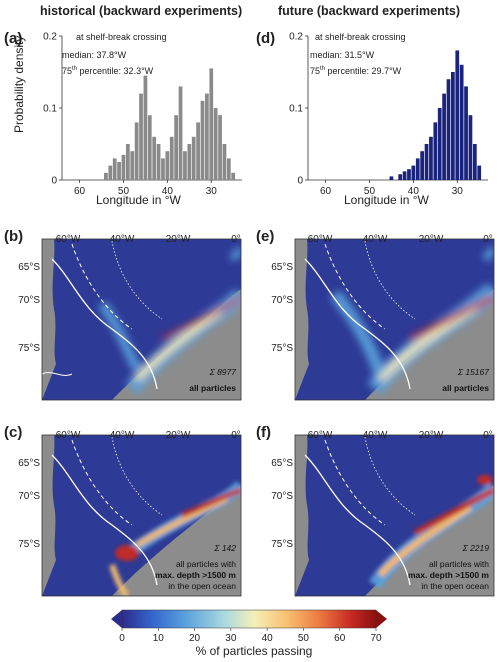 The height and width of the screenshot is (662, 500). What do you see at coordinates (141, 319) in the screenshot?
I see `map-b` at bounding box center [141, 319].